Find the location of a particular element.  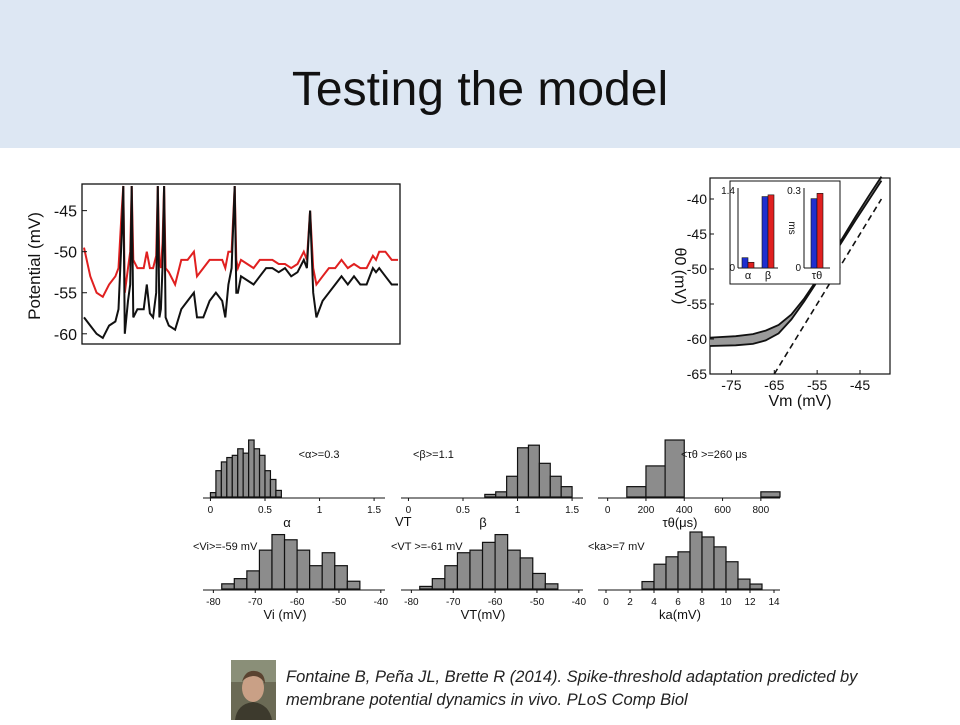

hist-x-tick-label: -50 is located at coordinates (339, 602).